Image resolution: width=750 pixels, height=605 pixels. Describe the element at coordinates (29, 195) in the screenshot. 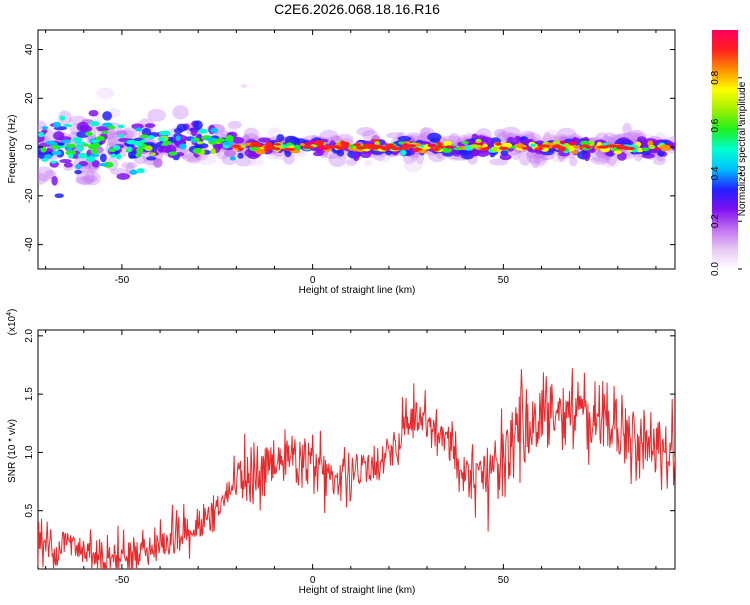

I see `spectrogram-ytick-label: -20` at that location.